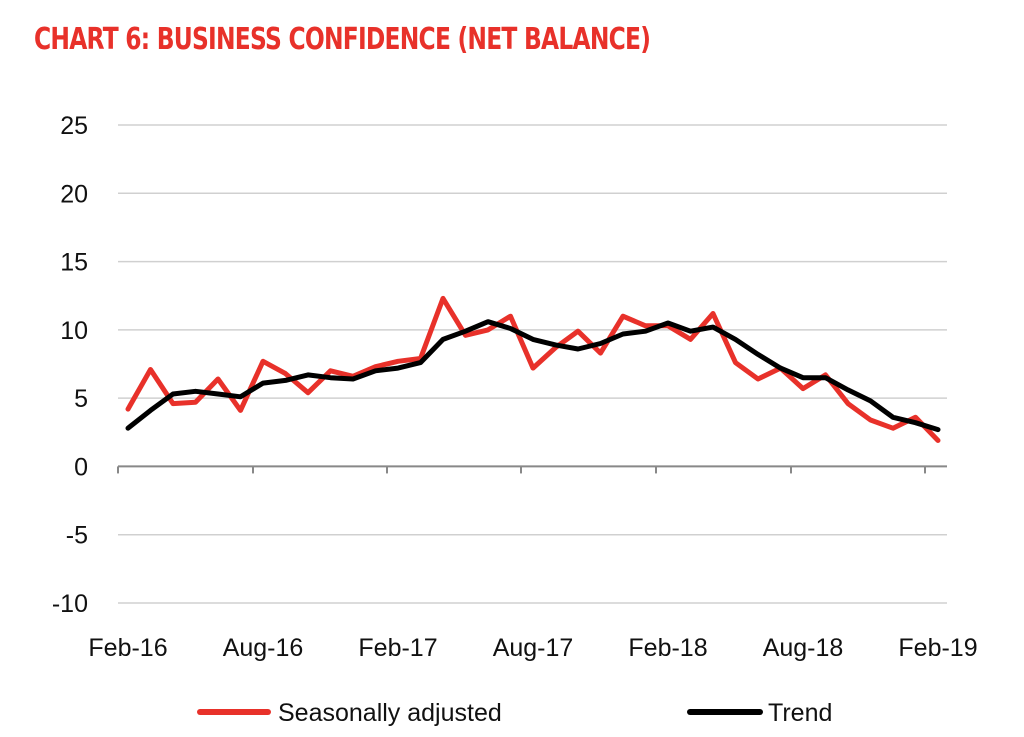 The image size is (1024, 737). Describe the element at coordinates (70, 604) in the screenshot. I see `y-tick-label: -10` at that location.